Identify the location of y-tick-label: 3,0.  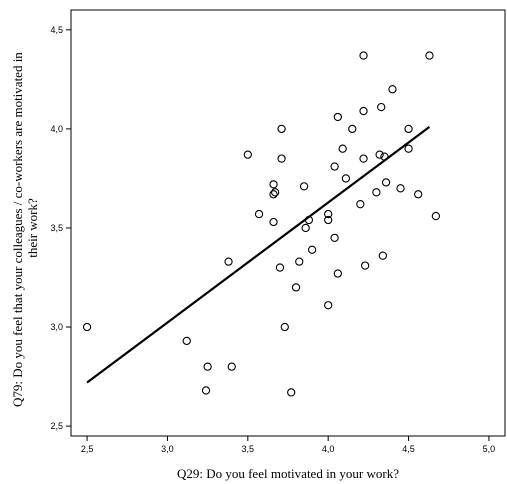
(56, 327).